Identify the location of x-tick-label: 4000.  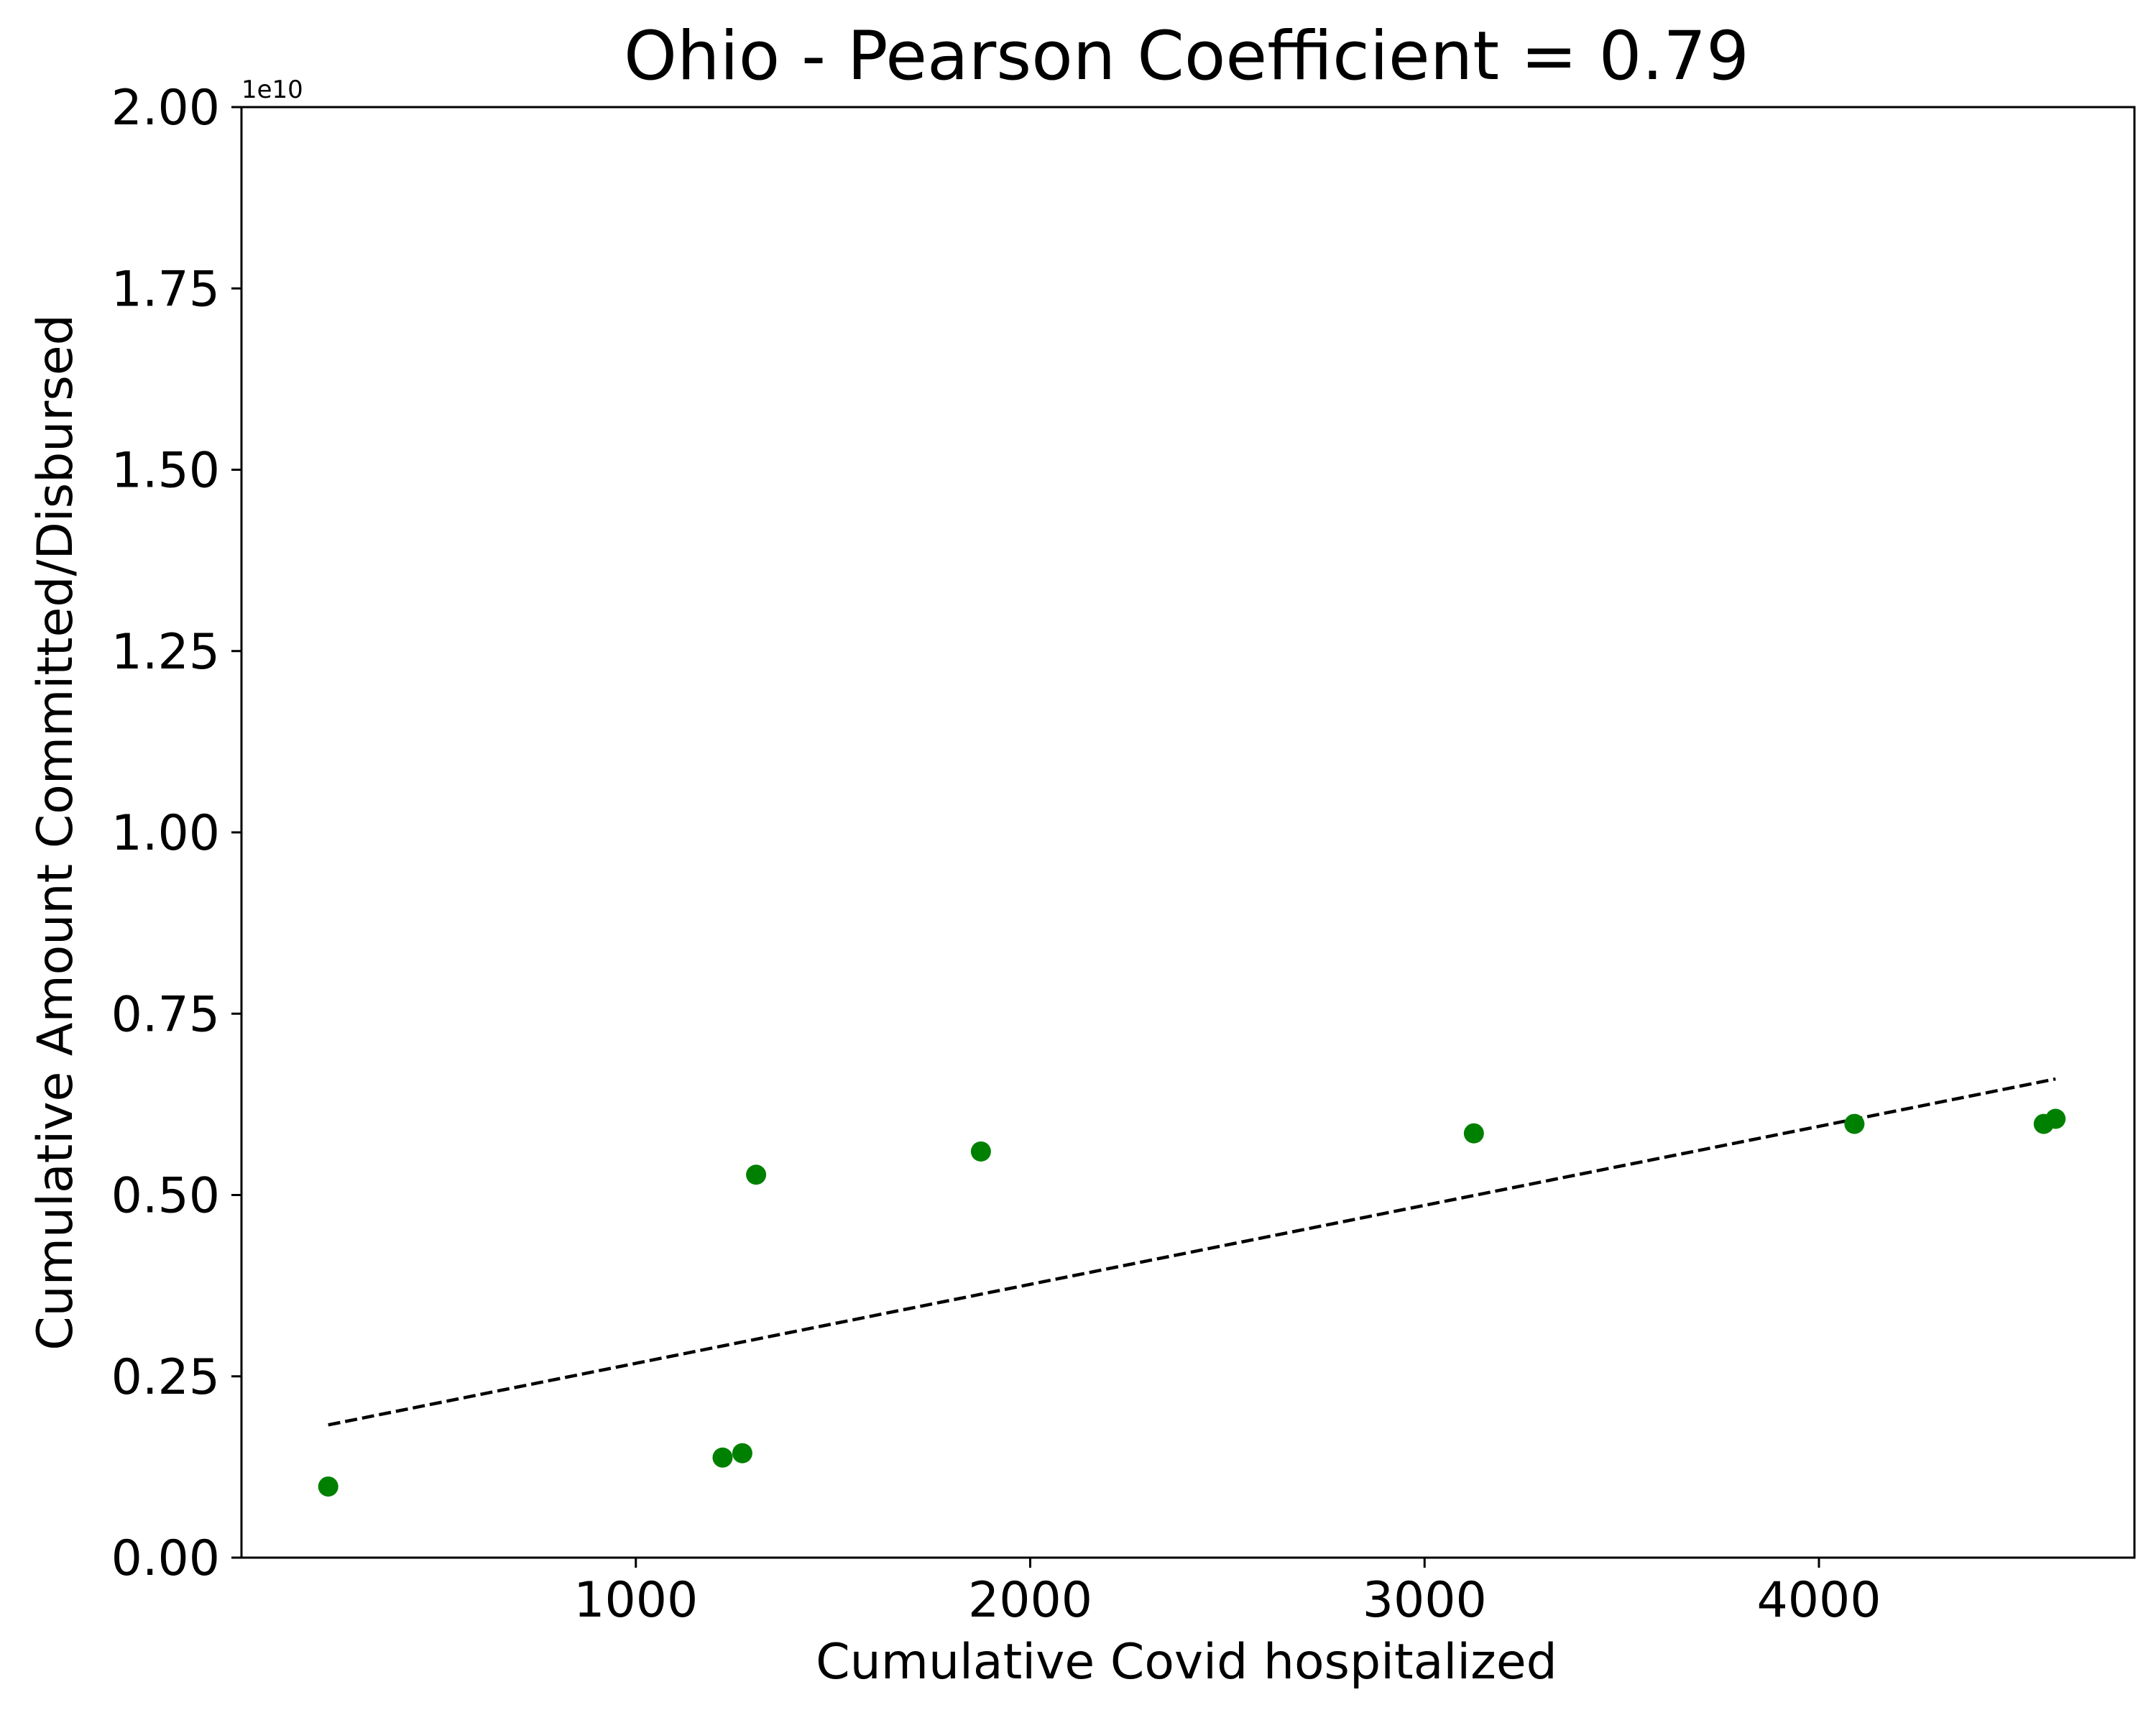
(1818, 1600).